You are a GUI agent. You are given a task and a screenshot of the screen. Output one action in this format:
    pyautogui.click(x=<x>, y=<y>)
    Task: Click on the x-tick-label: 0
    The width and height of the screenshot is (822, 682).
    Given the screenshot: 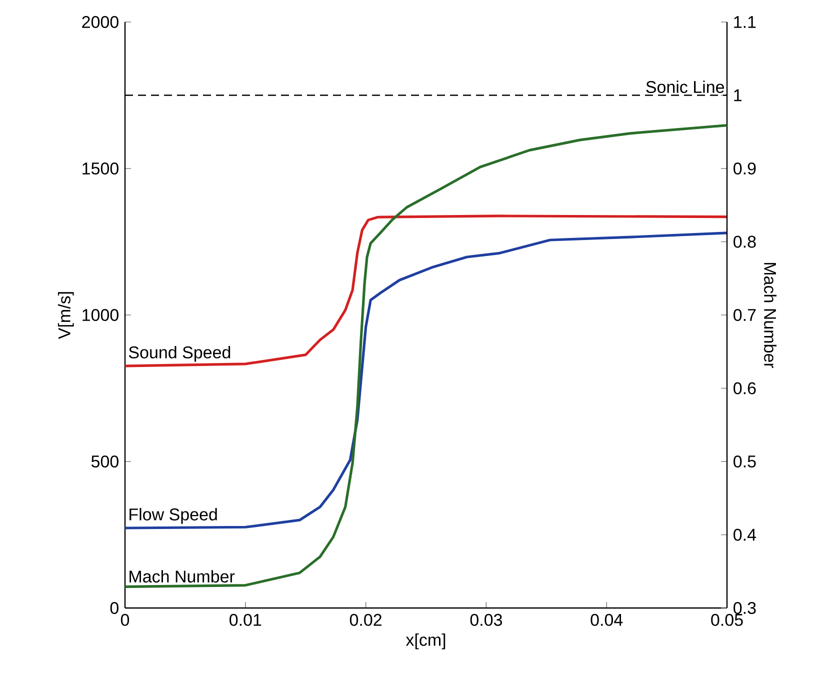 What is the action you would take?
    pyautogui.click(x=125, y=620)
    